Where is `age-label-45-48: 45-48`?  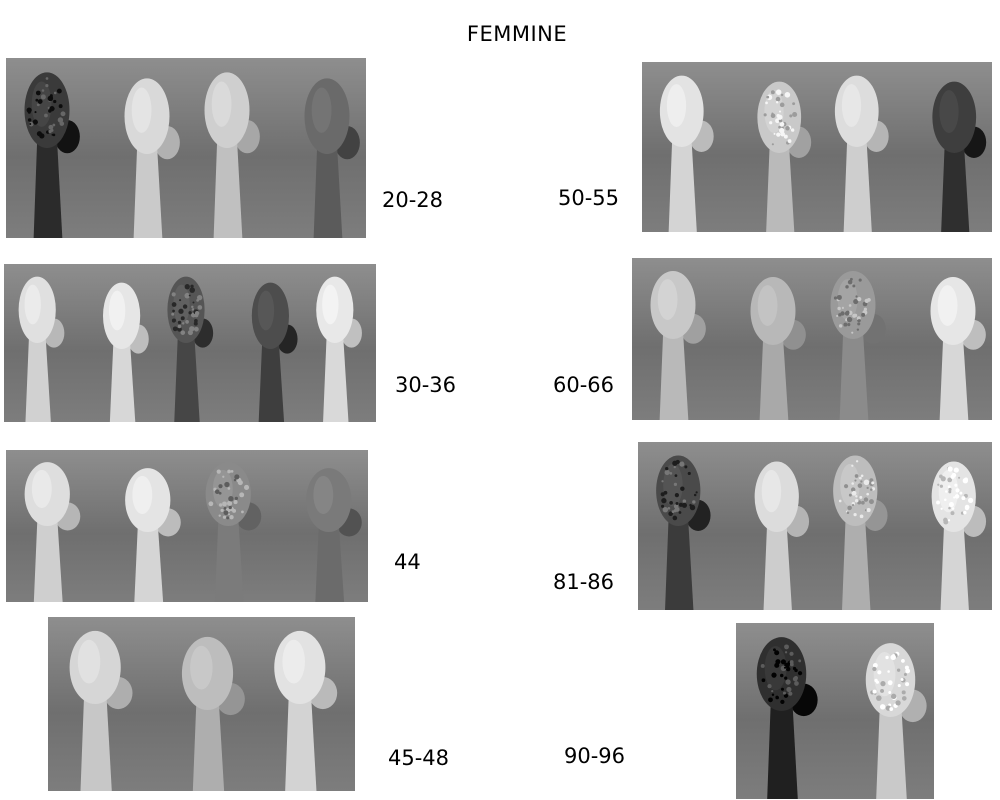 age-label-45-48: 45-48 is located at coordinates (419, 758).